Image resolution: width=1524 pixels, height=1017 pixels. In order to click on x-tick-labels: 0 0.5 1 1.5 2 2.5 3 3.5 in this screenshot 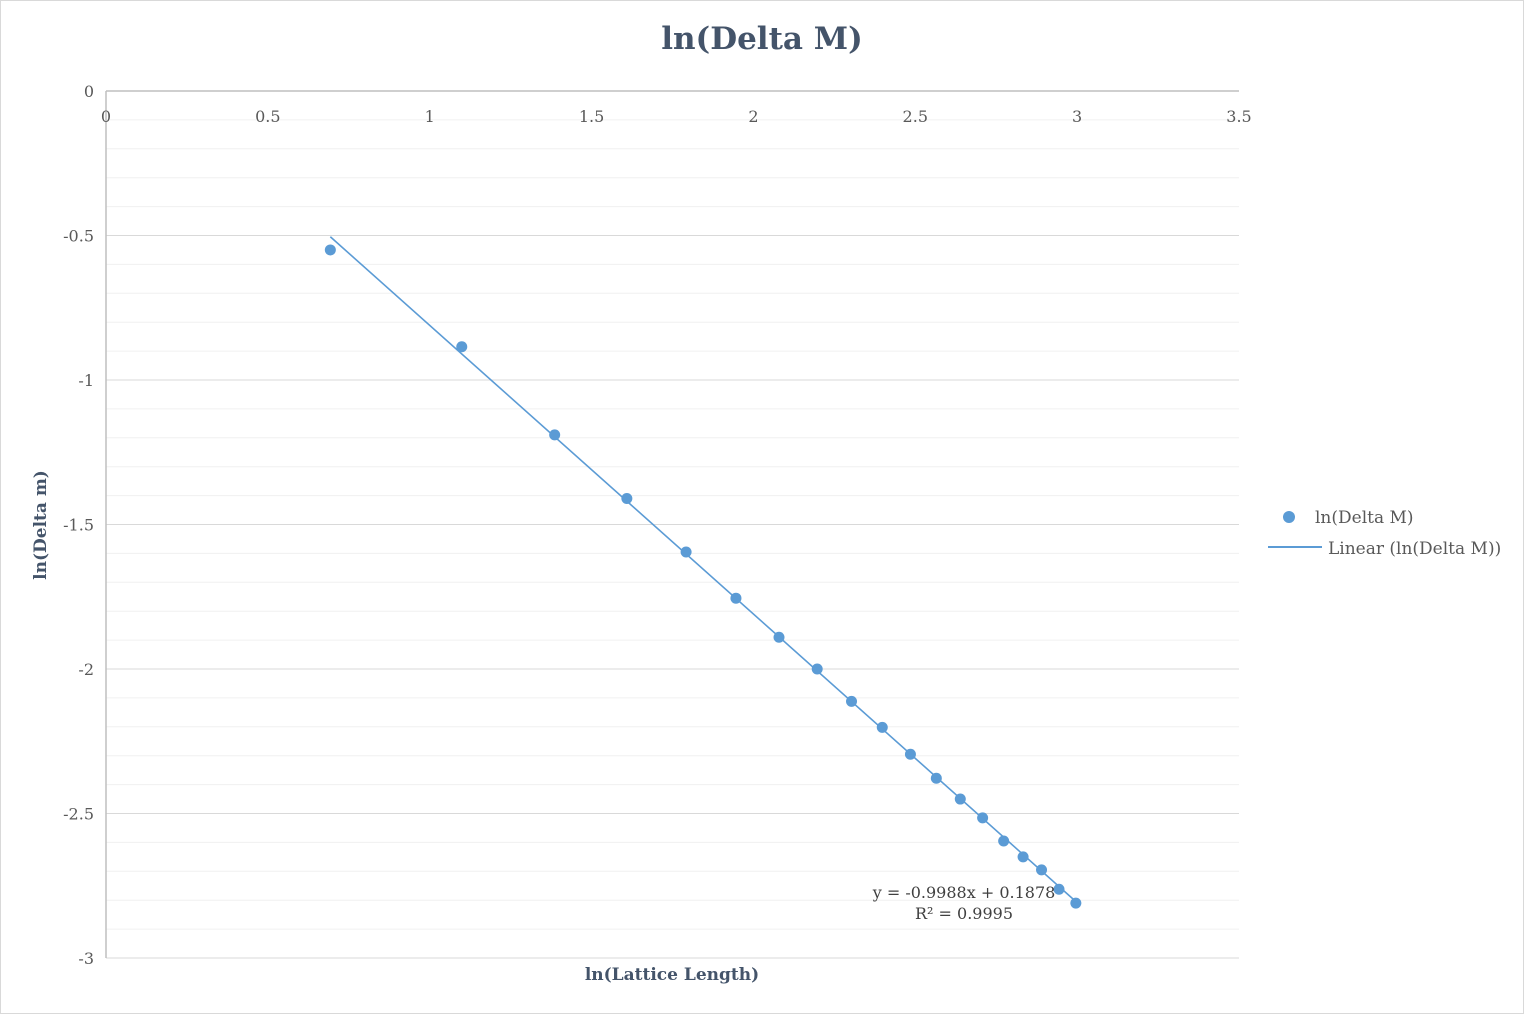, I will do `click(676, 116)`.